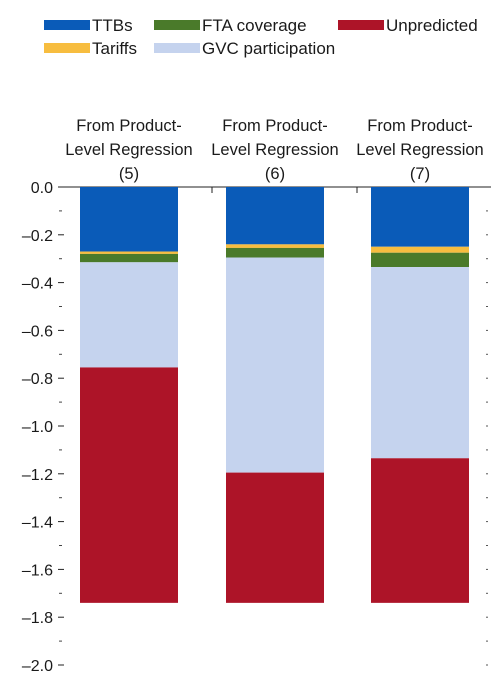 The width and height of the screenshot is (491, 679). Describe the element at coordinates (37, 618) in the screenshot. I see `y-tick-label: –1.8` at that location.